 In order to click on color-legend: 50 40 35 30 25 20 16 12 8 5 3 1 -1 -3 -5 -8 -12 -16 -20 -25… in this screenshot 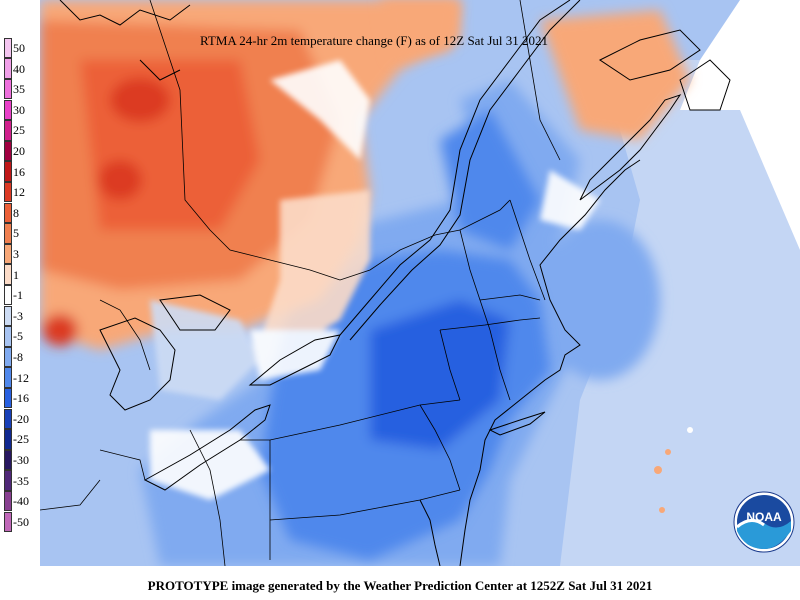, I will do `click(20, 283)`.